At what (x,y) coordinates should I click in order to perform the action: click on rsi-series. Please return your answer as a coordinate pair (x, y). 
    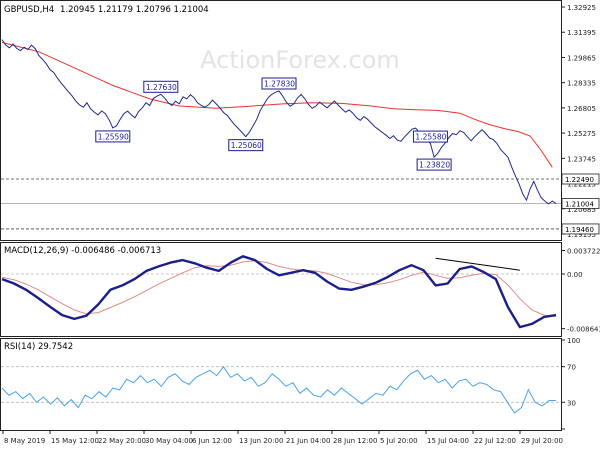
    Looking at the image, I should click on (278, 389).